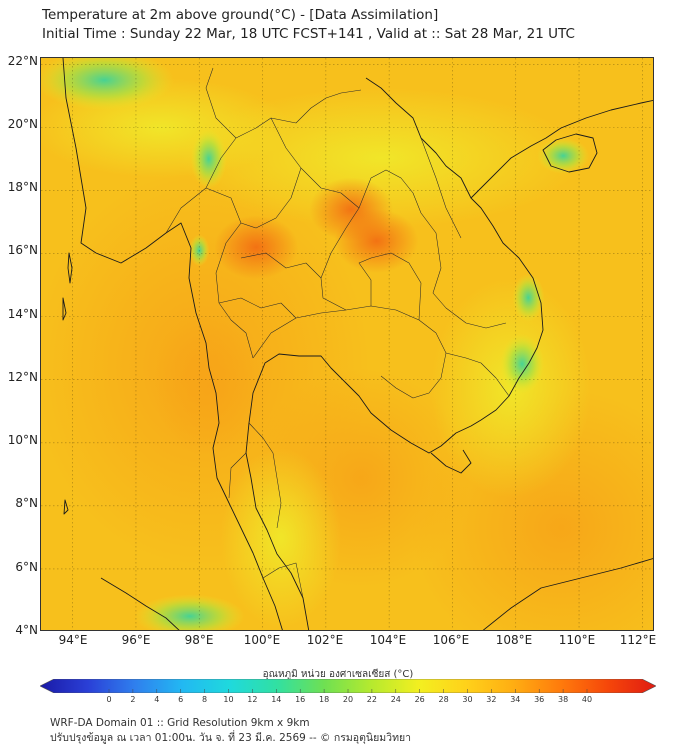 This screenshot has height=756, width=676. I want to click on lon-label-106e: 106°E, so click(451, 640).